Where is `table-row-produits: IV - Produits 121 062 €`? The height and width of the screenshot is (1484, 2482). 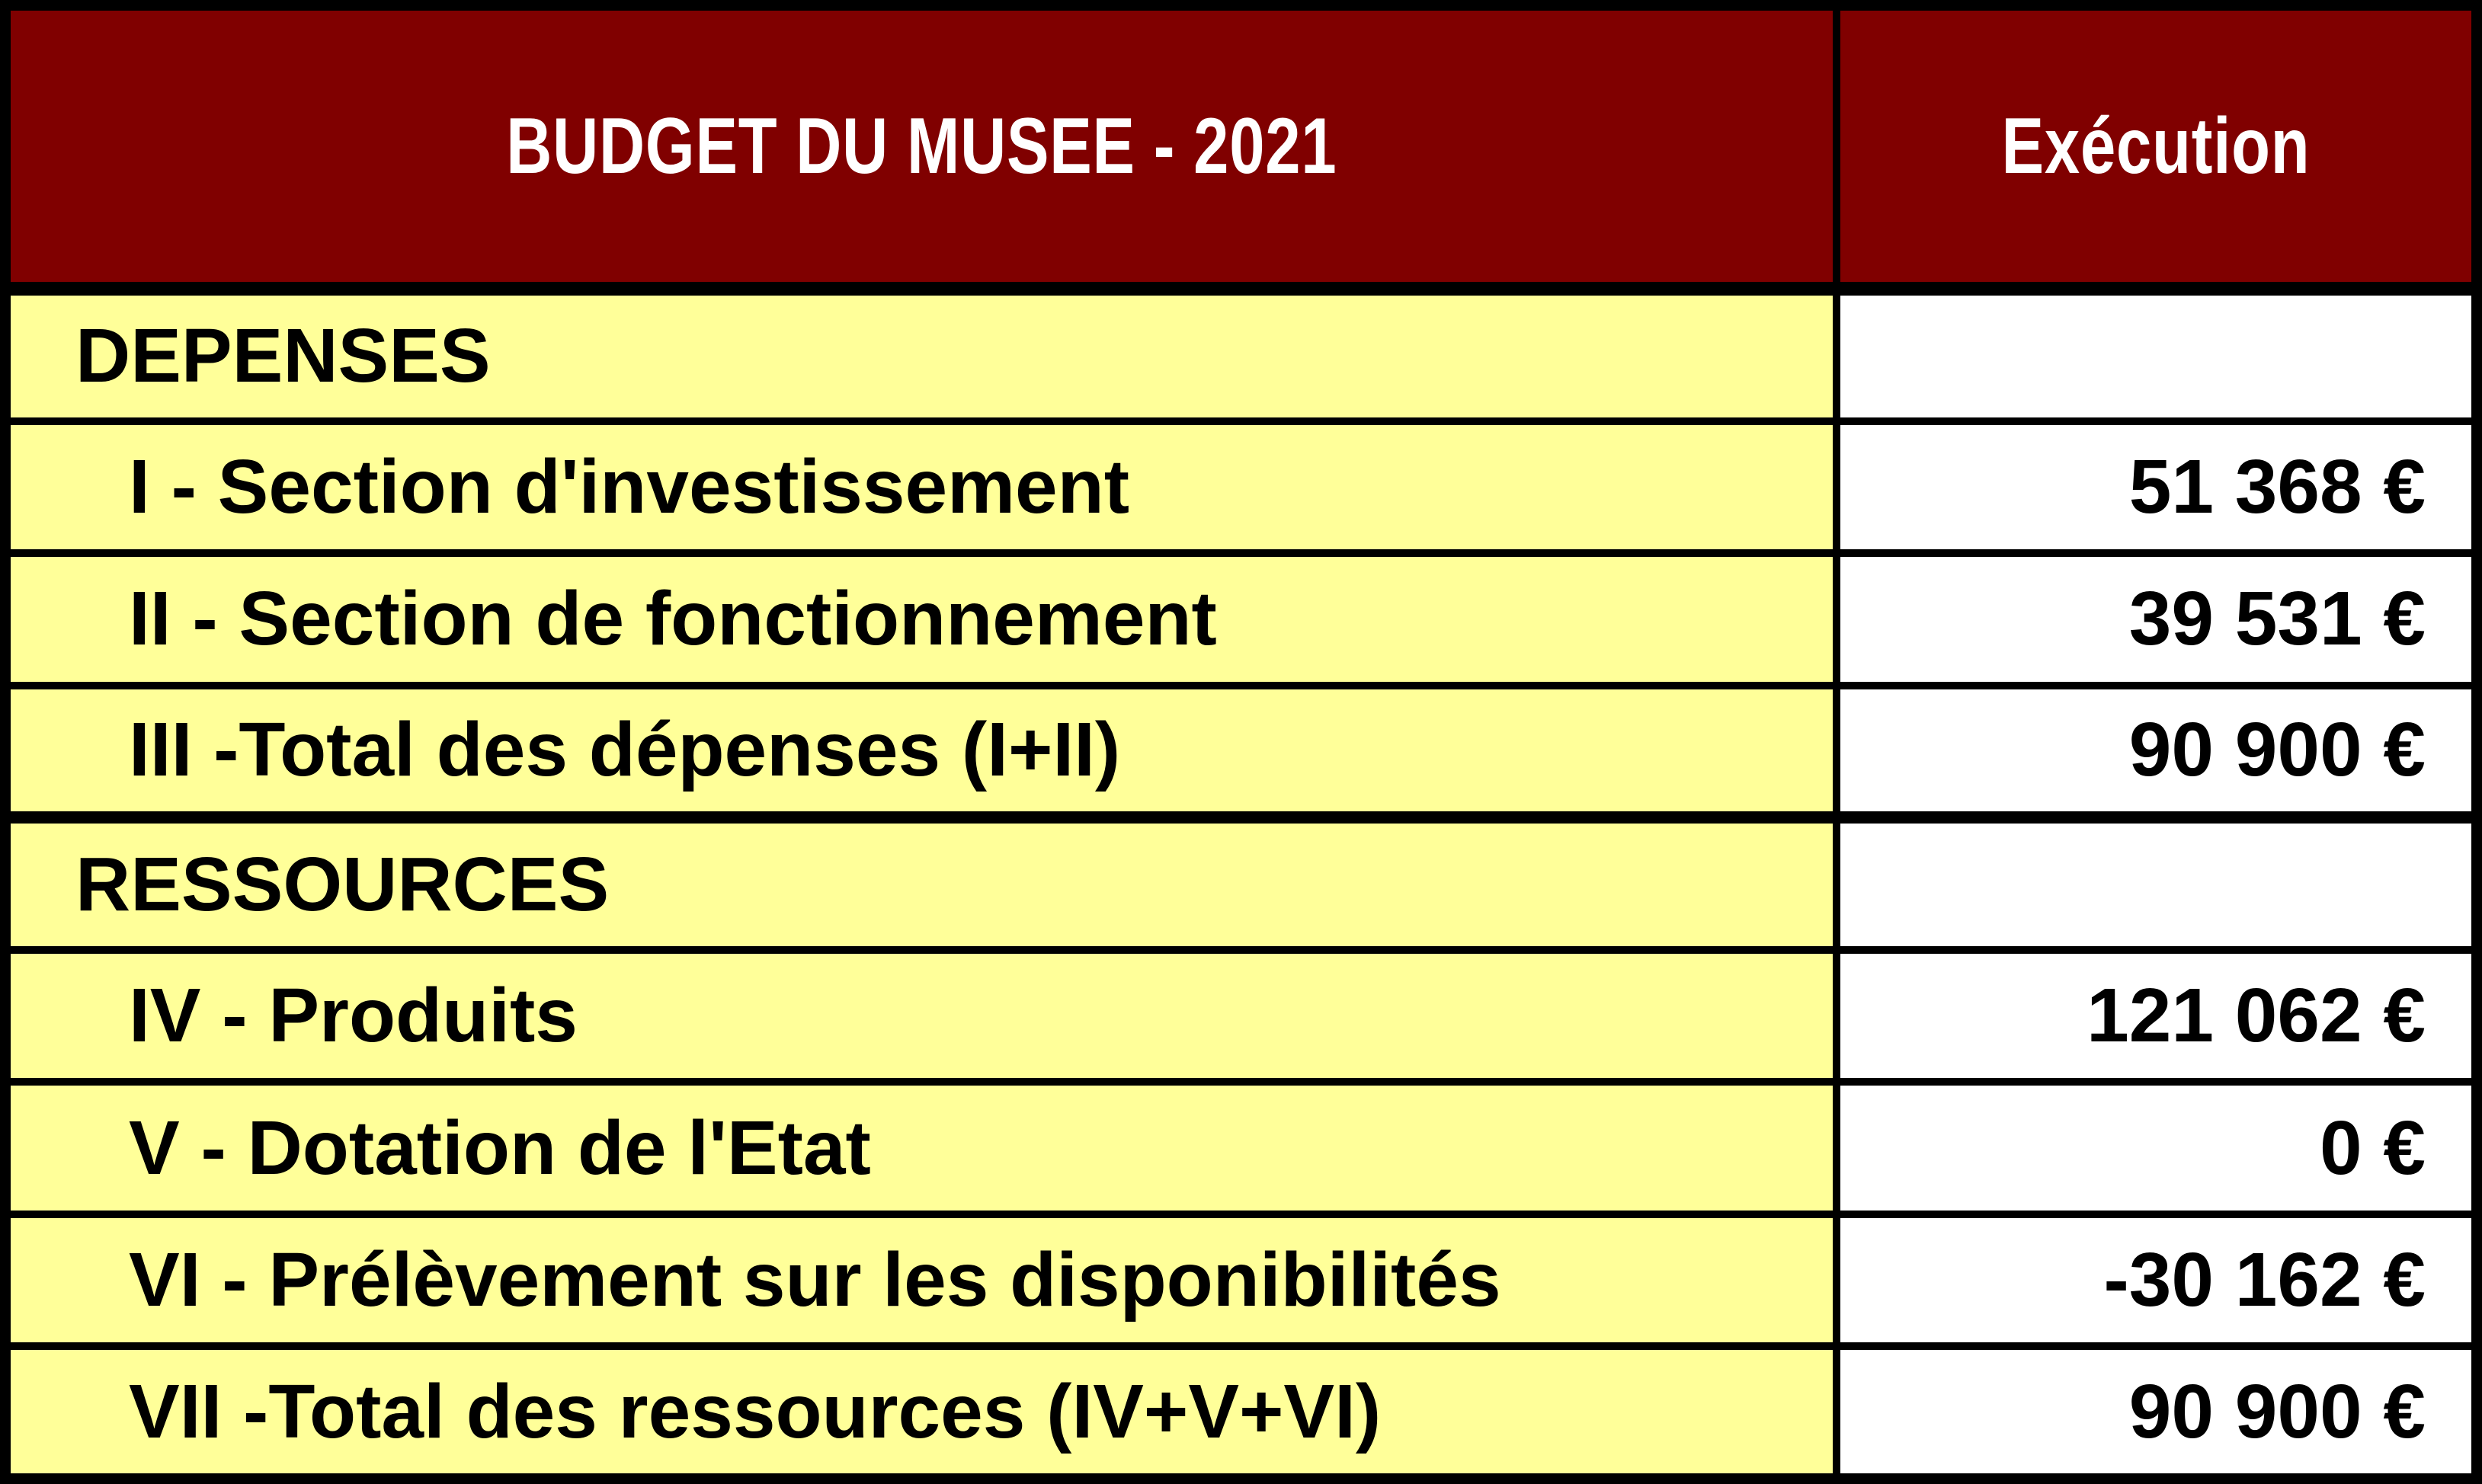 table-row-produits: IV - Produits 121 062 € is located at coordinates (1240, 1015).